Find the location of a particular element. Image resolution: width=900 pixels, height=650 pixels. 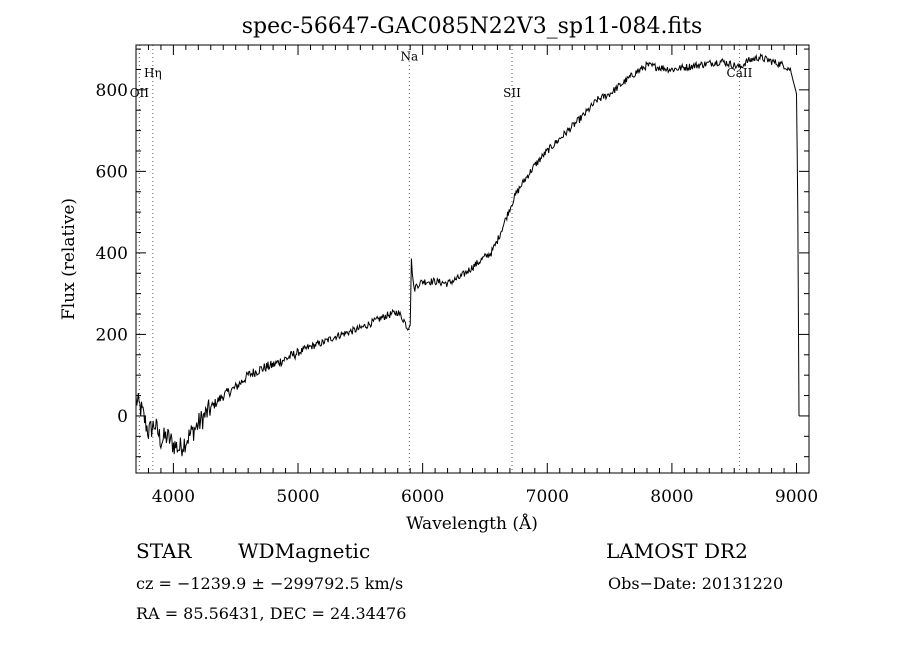

coordinates: RA = 85.56431, DEC = 24.34476 is located at coordinates (271, 613).